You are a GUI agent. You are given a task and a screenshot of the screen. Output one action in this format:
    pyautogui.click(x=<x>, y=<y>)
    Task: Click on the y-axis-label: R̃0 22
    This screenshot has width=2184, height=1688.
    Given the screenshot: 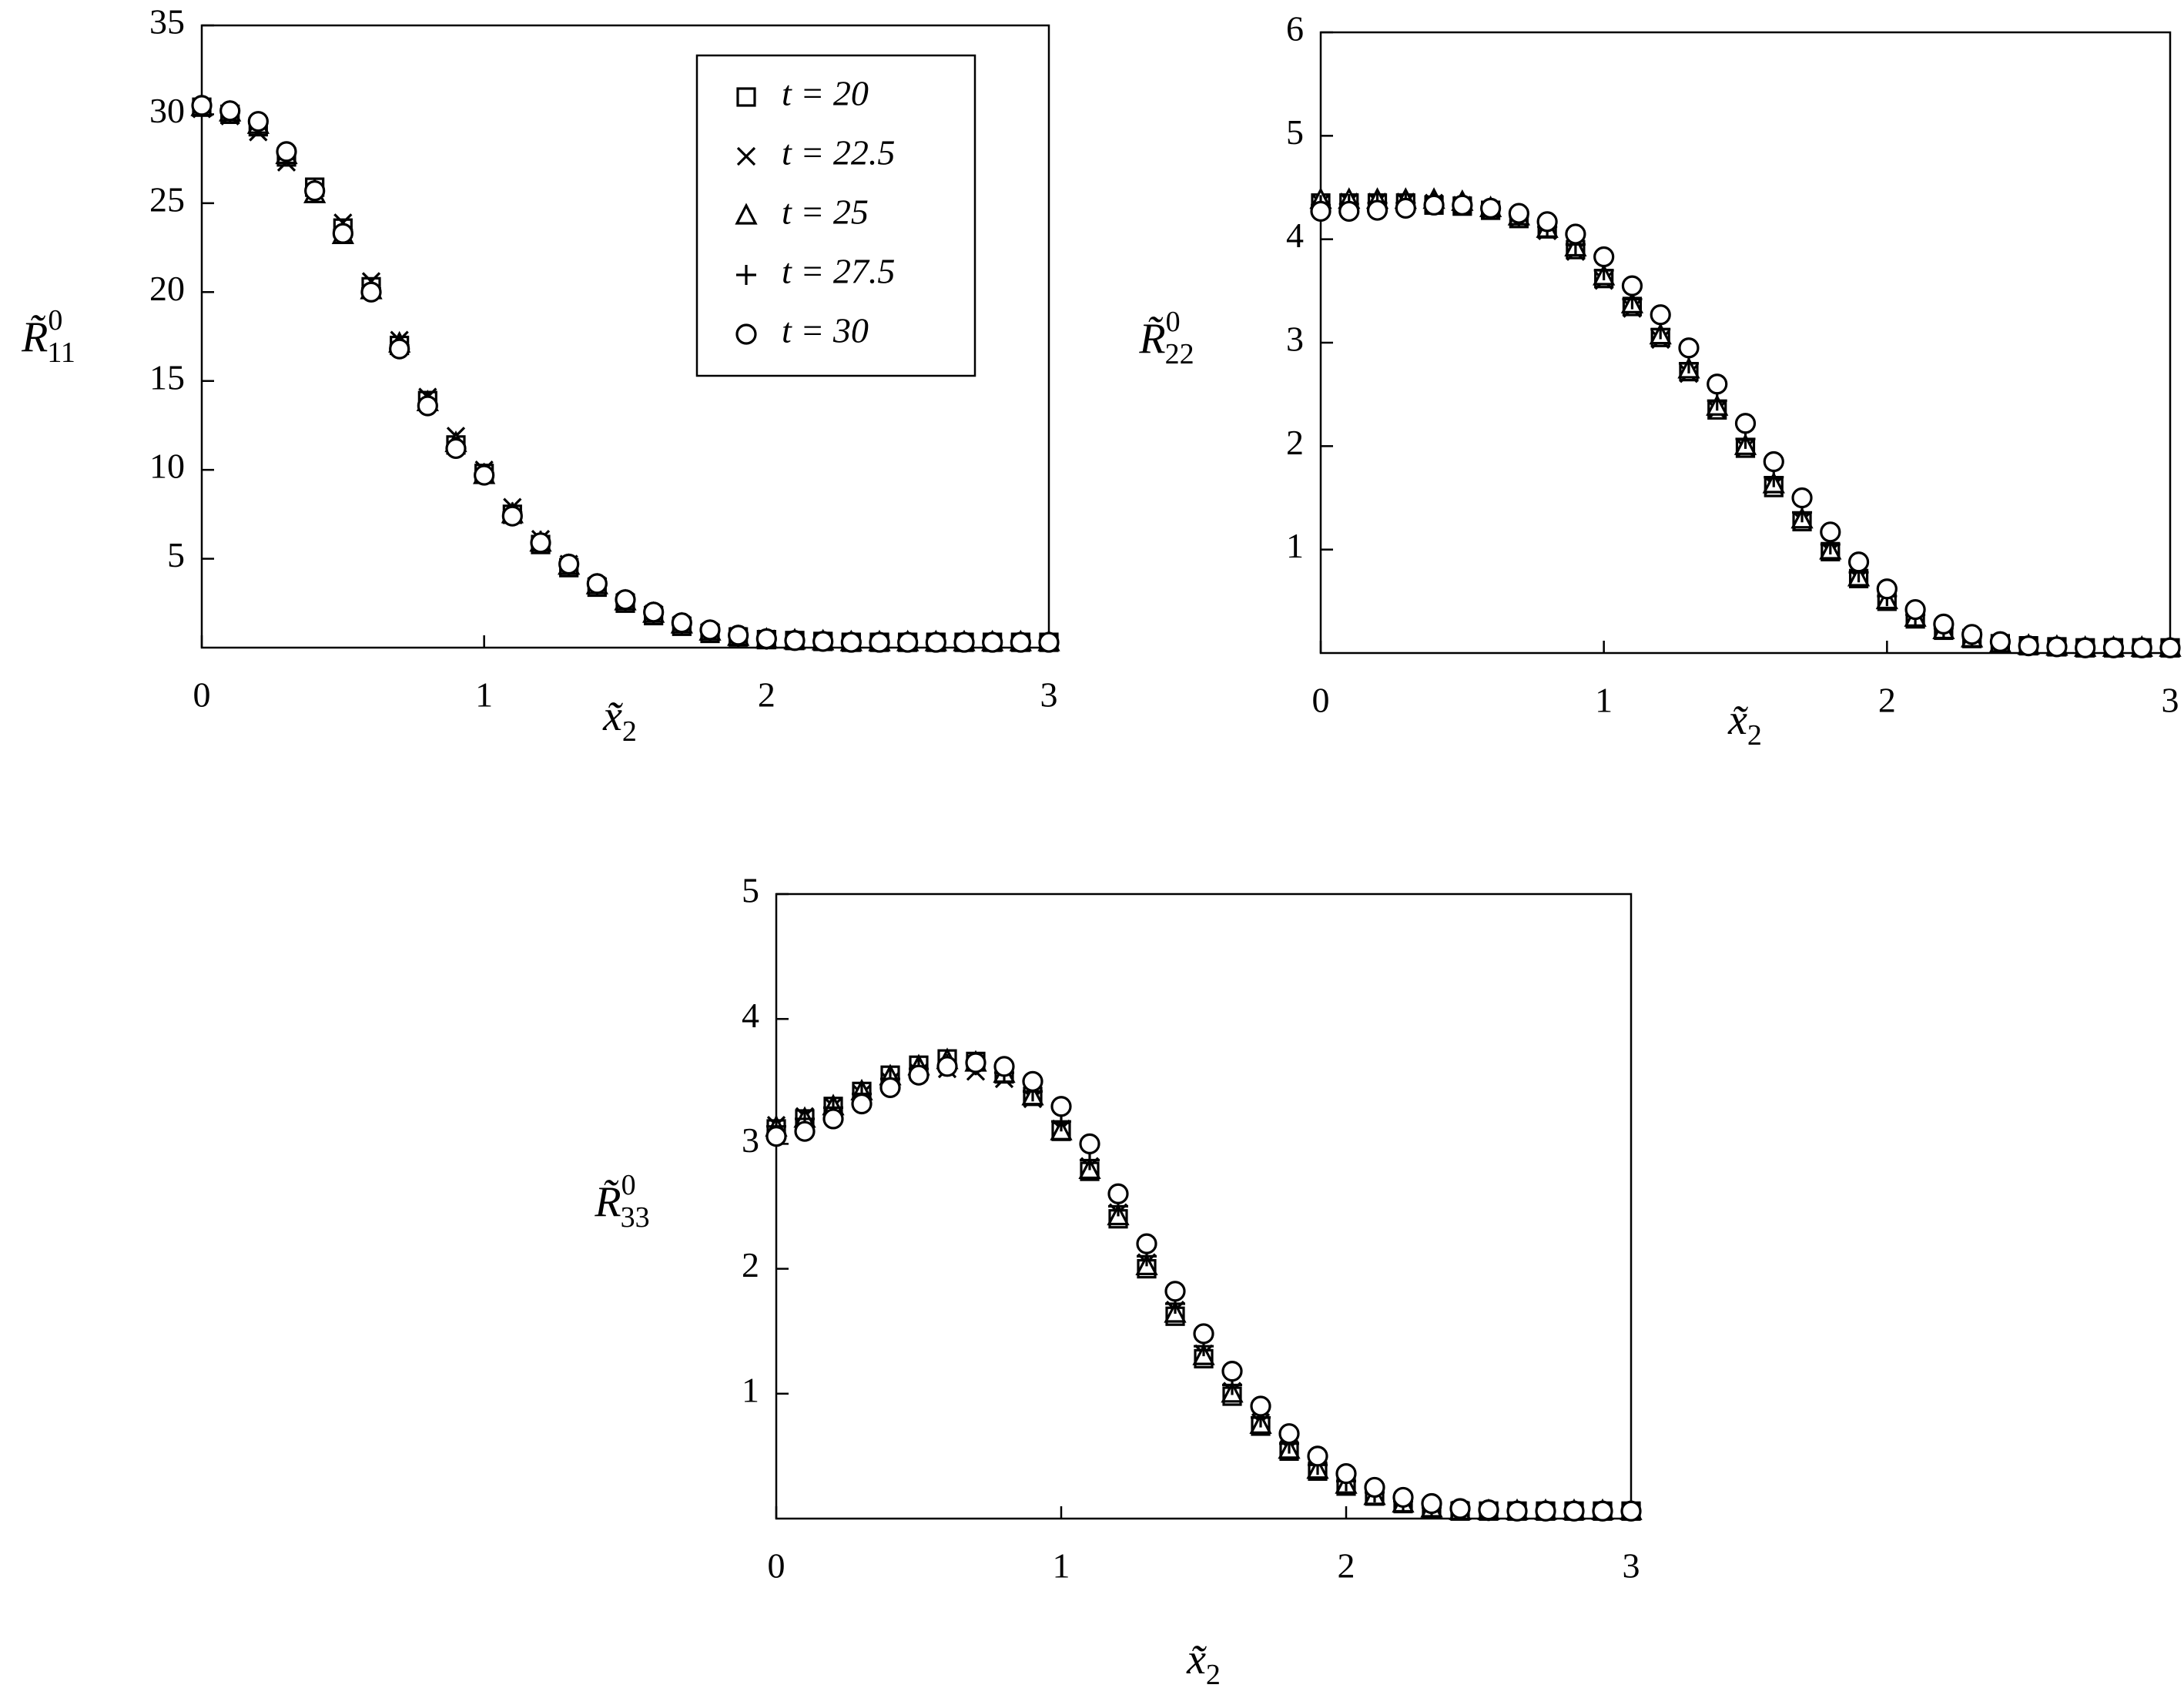 What is the action you would take?
    pyautogui.click(x=1166, y=338)
    